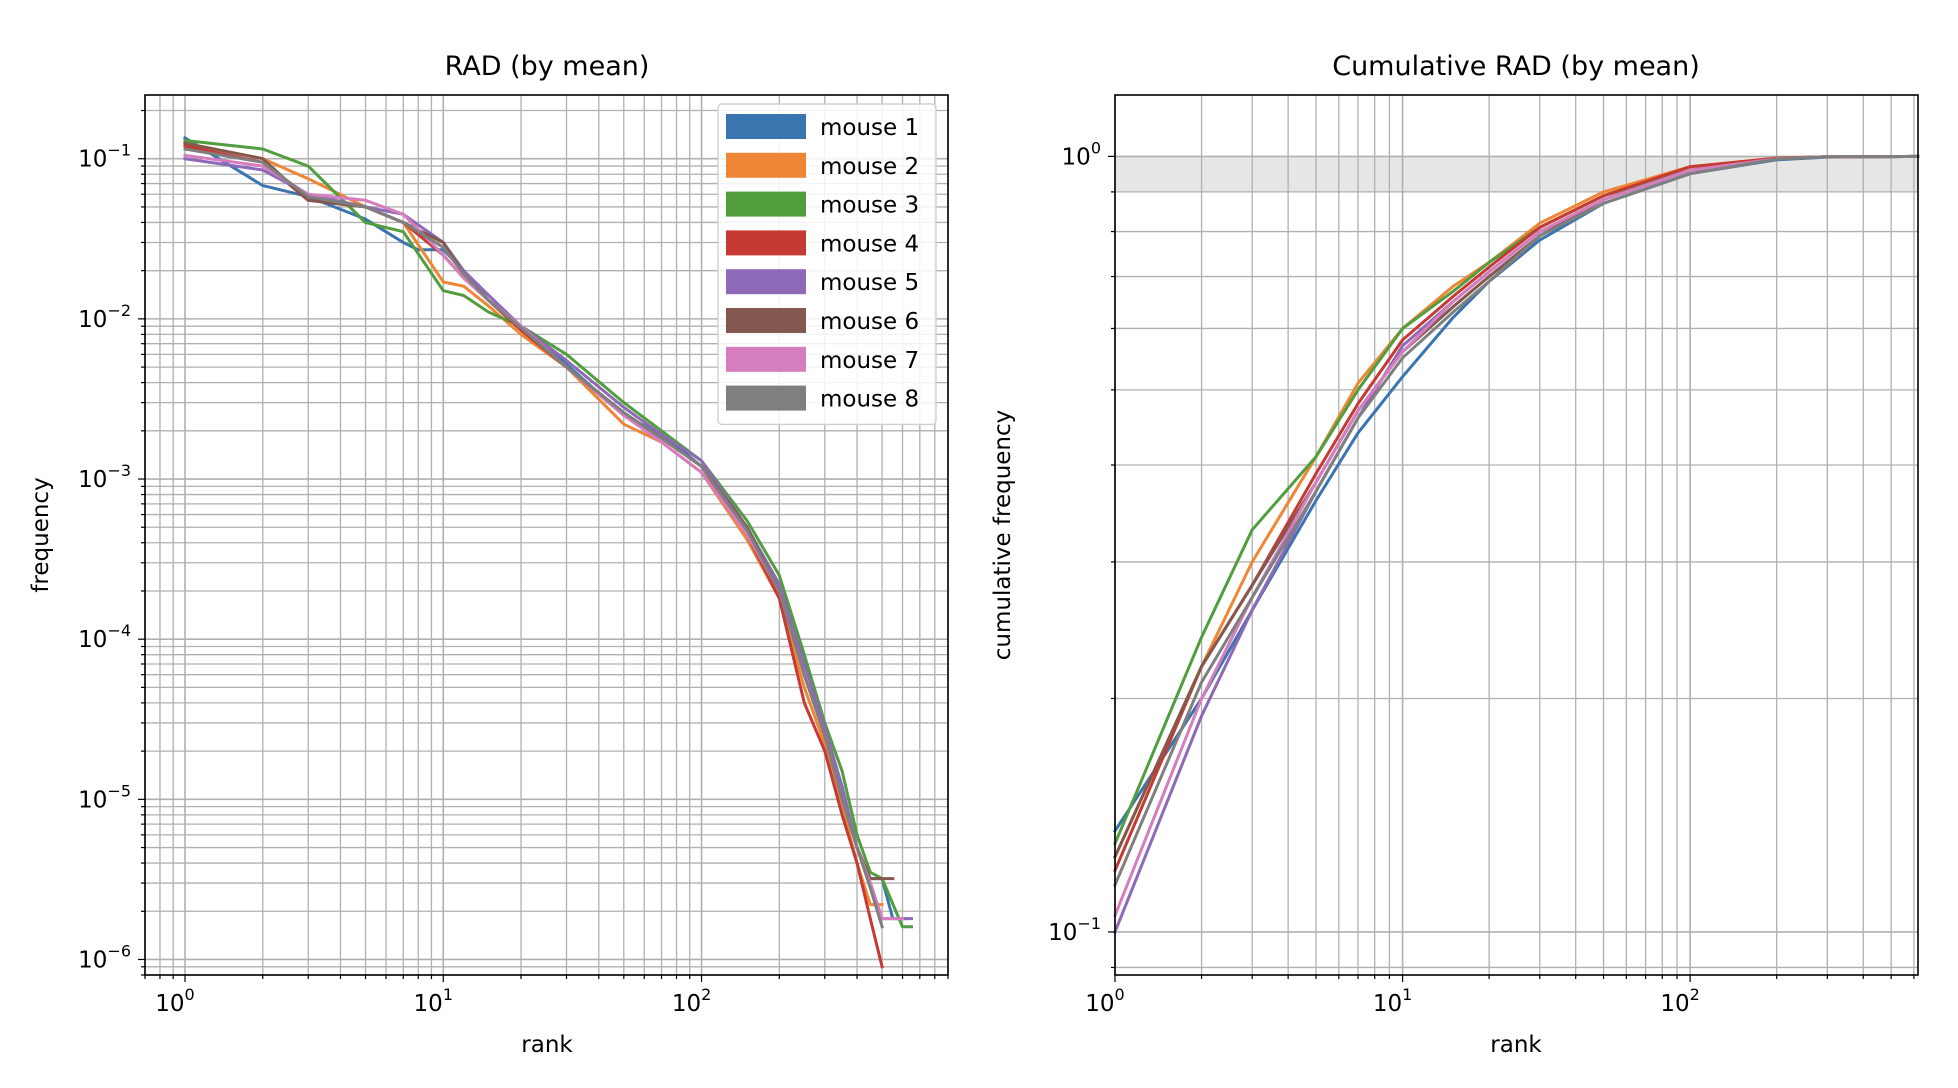 The image size is (1958, 1088). I want to click on y-tick-label: 10⁻⁶, so click(104, 957).